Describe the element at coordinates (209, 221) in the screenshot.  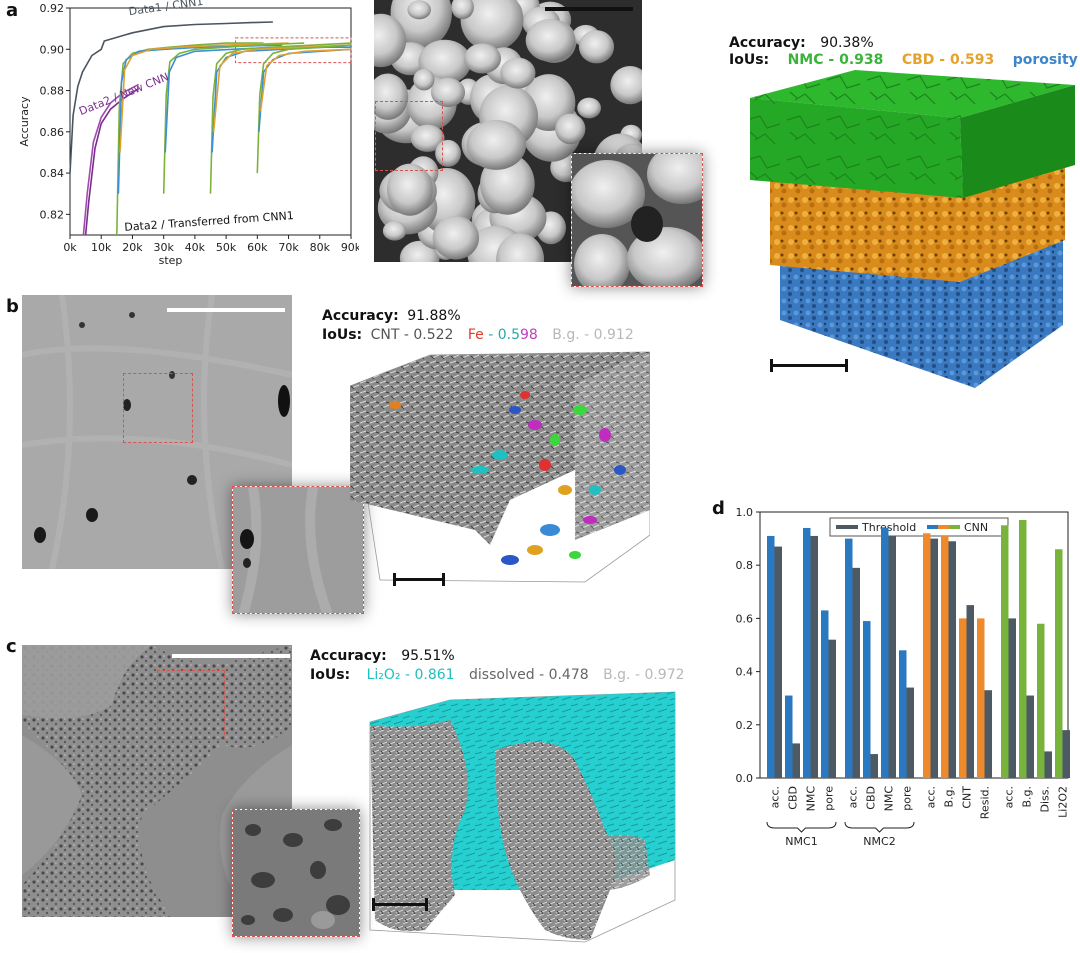
I see `annotation-data2-transferred: Data2 / Transferred from CNN1` at that location.